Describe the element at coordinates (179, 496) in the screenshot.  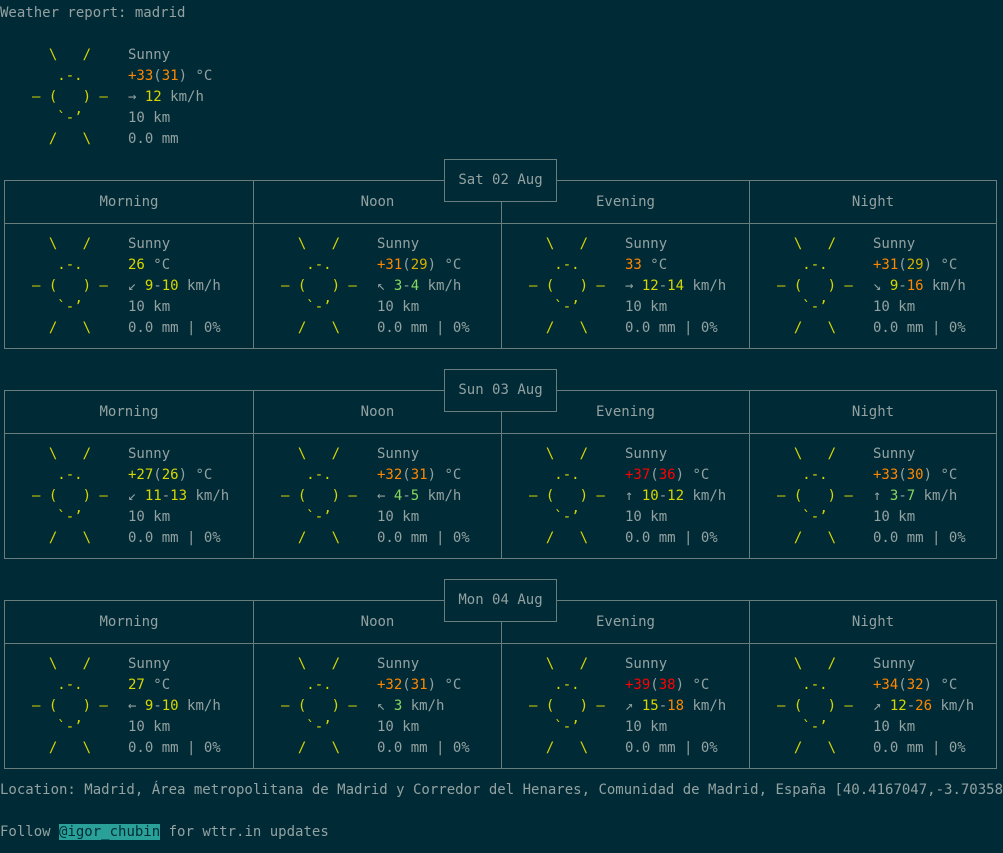
I see `wind: ↙ 11-13 km/h` at that location.